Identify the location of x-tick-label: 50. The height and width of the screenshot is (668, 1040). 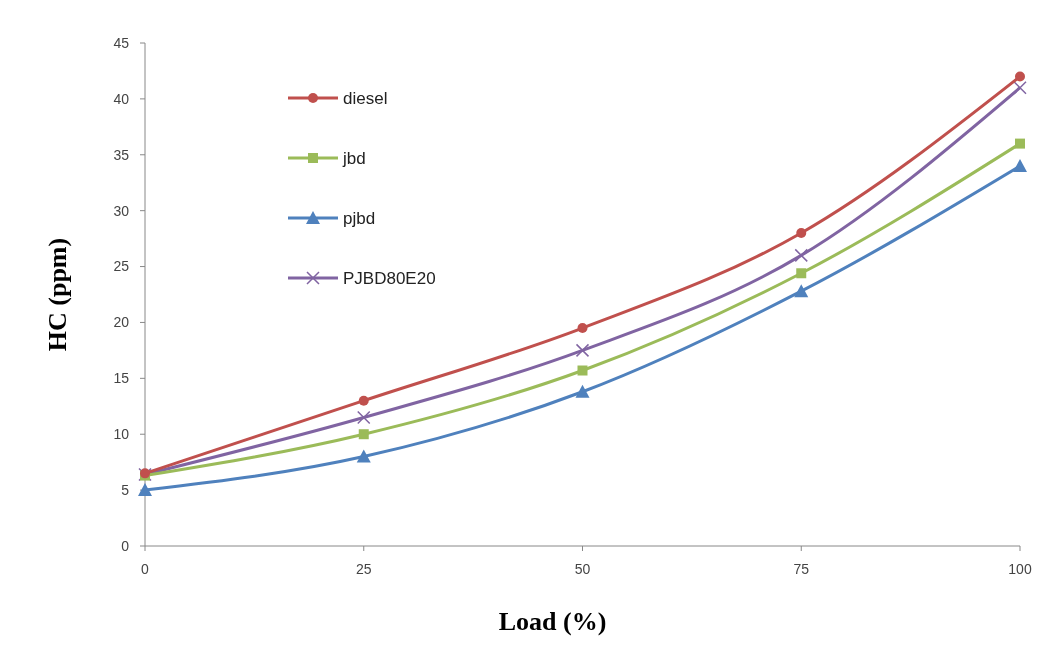
(582, 569).